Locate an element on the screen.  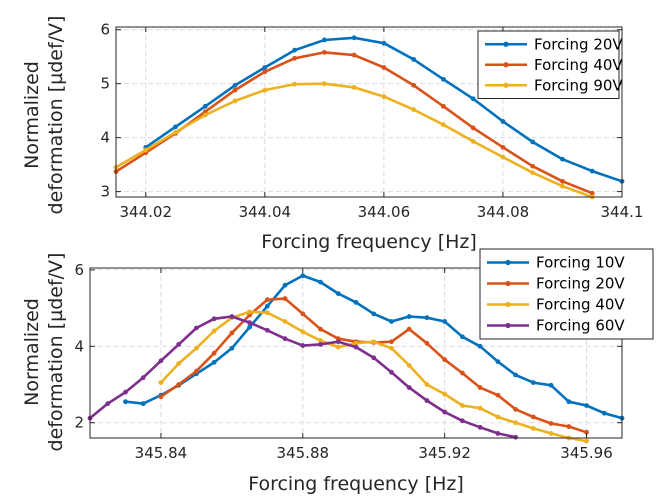
bottom-legend-label-forcing-40v: Forcing 40V is located at coordinates (580, 305).